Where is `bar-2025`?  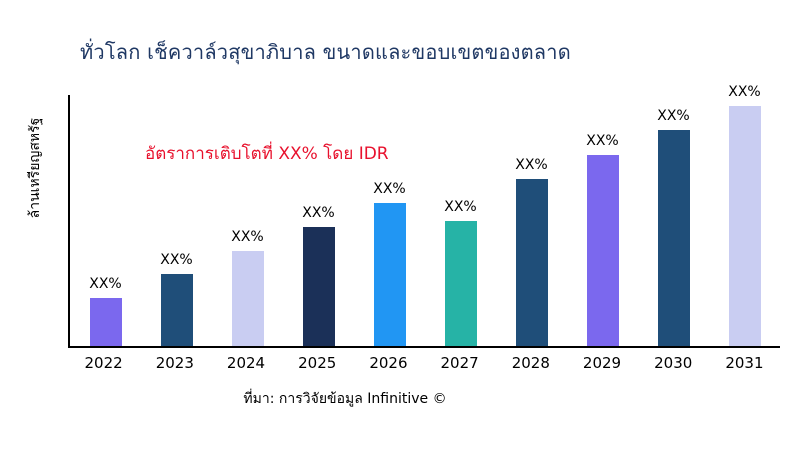 bar-2025 is located at coordinates (318, 286).